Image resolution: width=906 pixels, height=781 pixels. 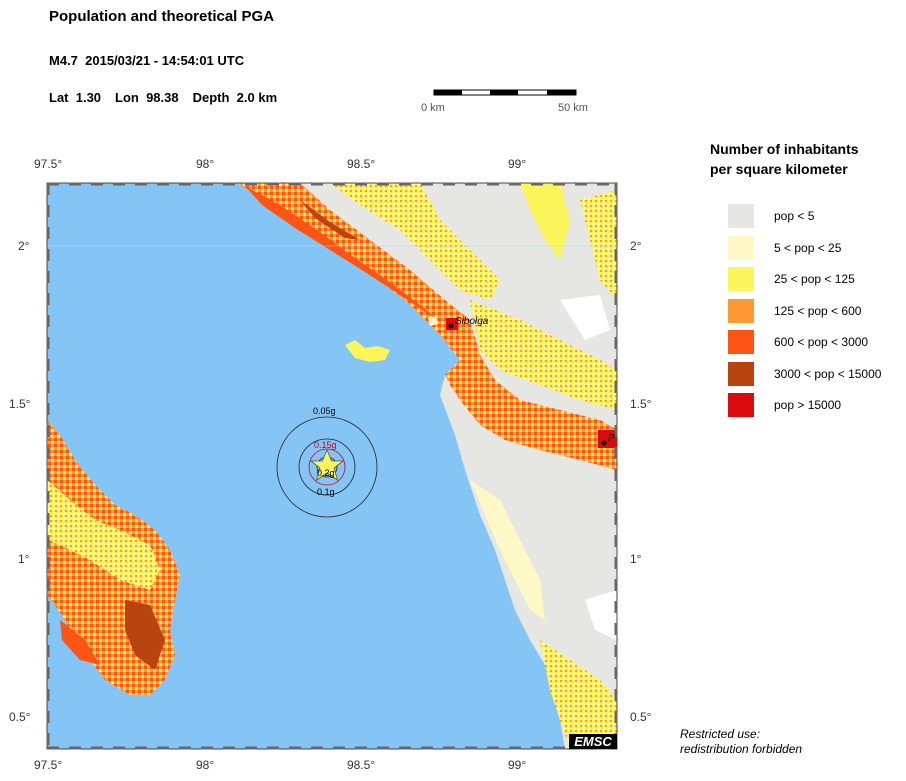 I want to click on small-islet, so click(x=433, y=321).